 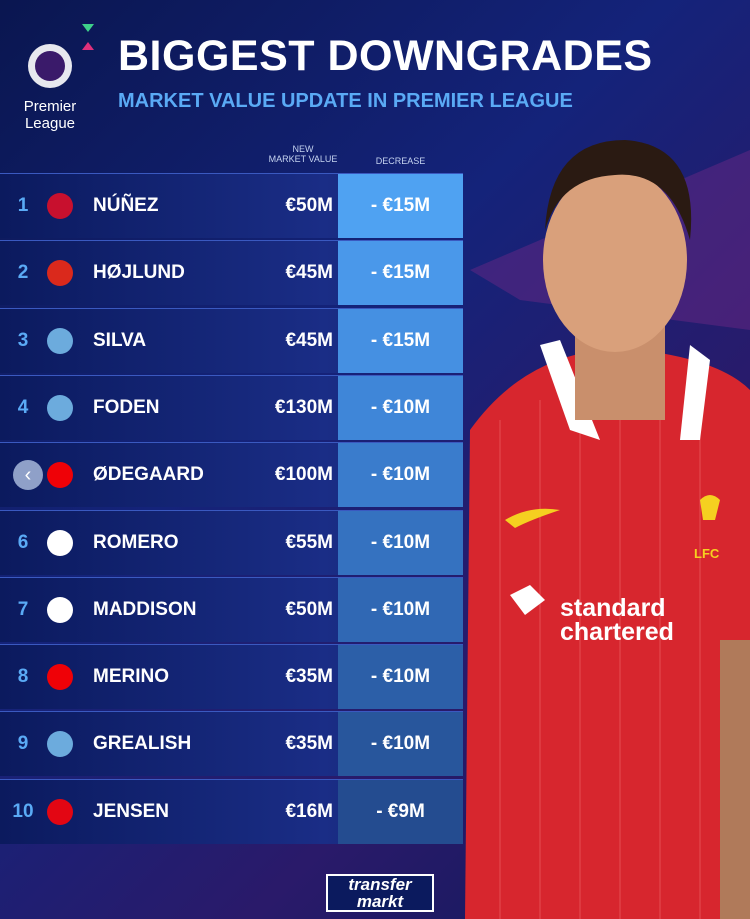 I want to click on back-button: ‹, so click(x=28, y=475).